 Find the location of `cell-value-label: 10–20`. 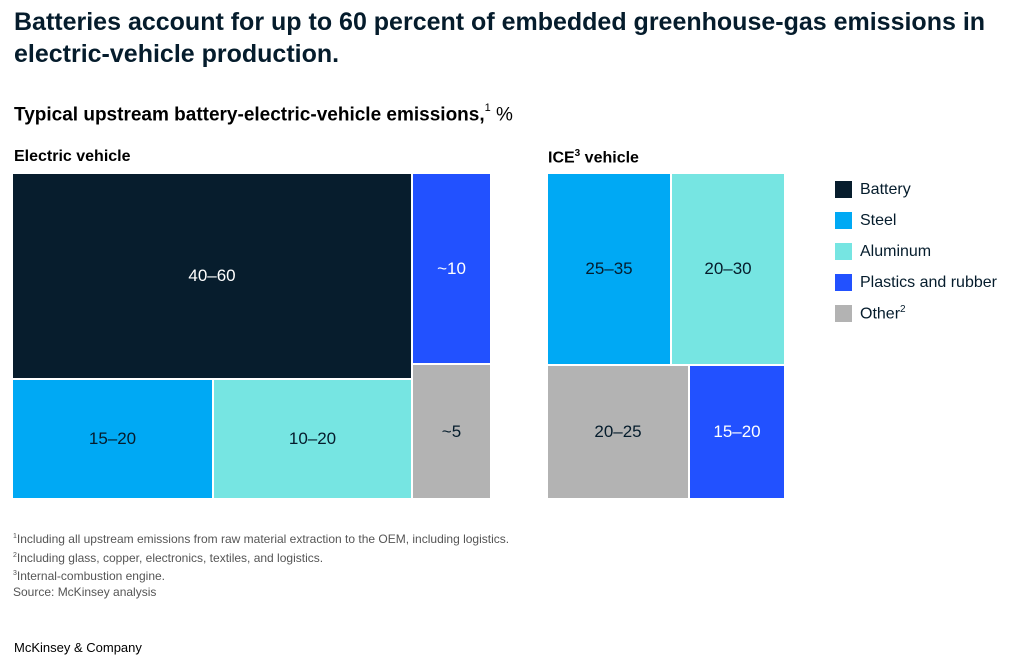

cell-value-label: 10–20 is located at coordinates (312, 438).